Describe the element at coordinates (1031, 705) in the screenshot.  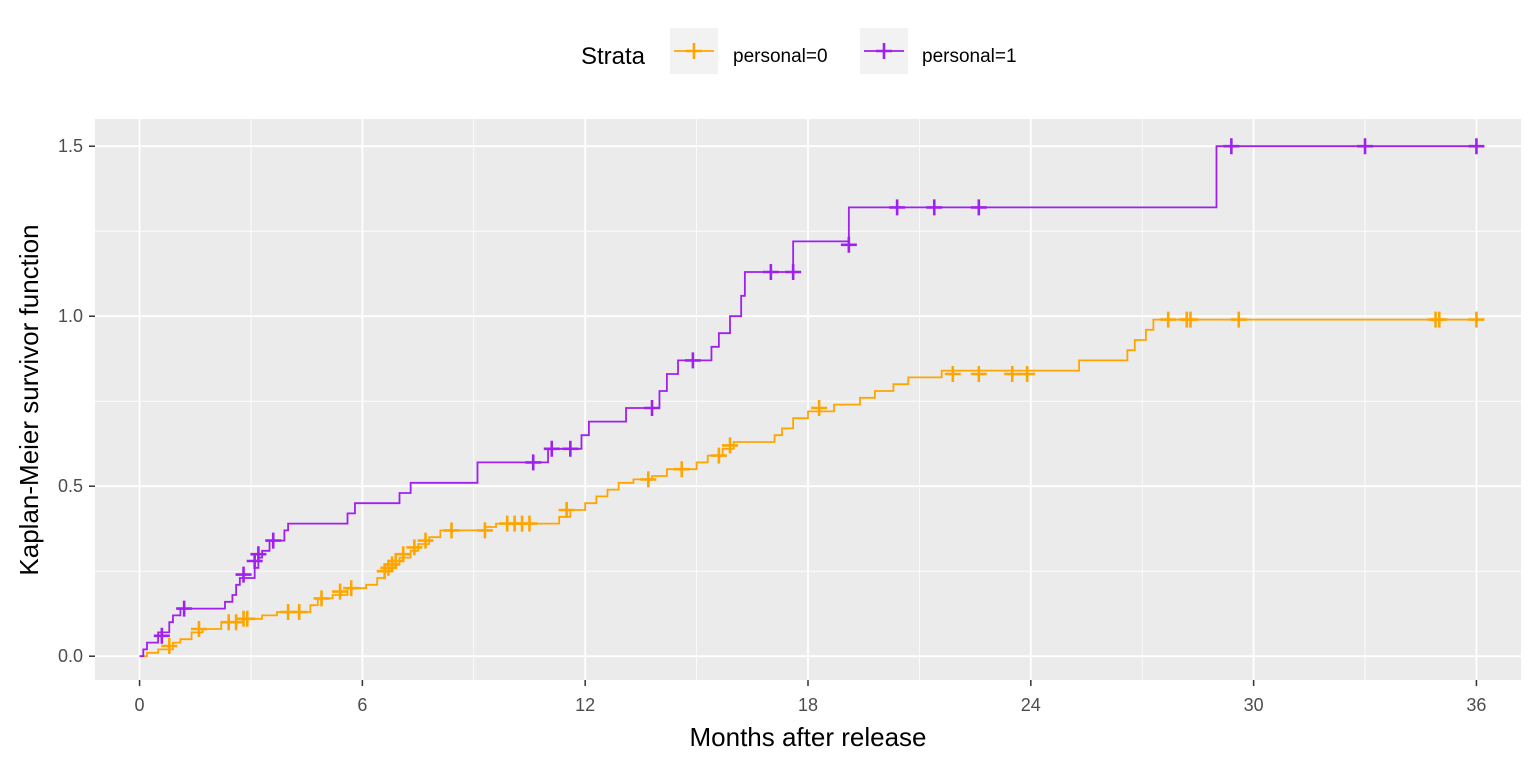
I see `x-tick-label: 24` at that location.